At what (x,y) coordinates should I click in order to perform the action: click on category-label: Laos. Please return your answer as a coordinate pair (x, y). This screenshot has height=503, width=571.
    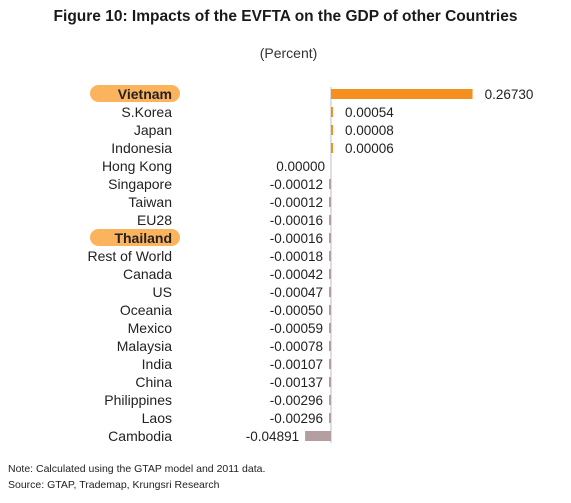
    Looking at the image, I should click on (157, 418).